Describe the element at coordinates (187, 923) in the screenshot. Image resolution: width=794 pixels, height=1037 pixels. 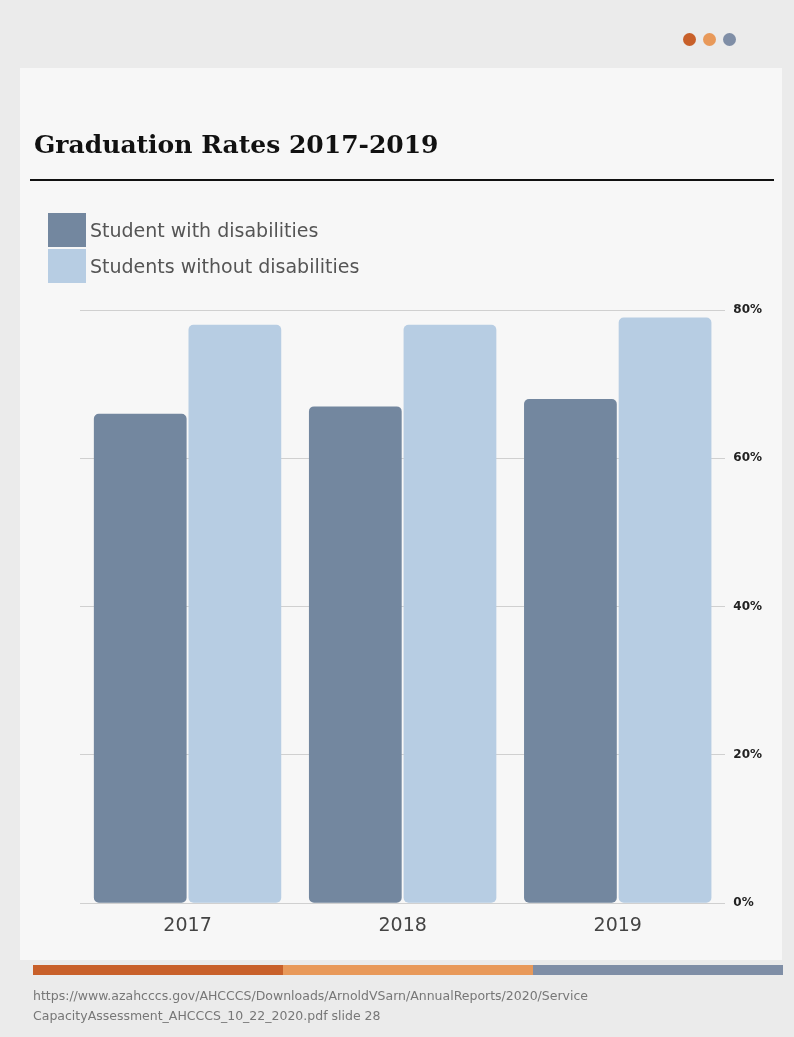
I see `x-tick-label: 2017` at that location.